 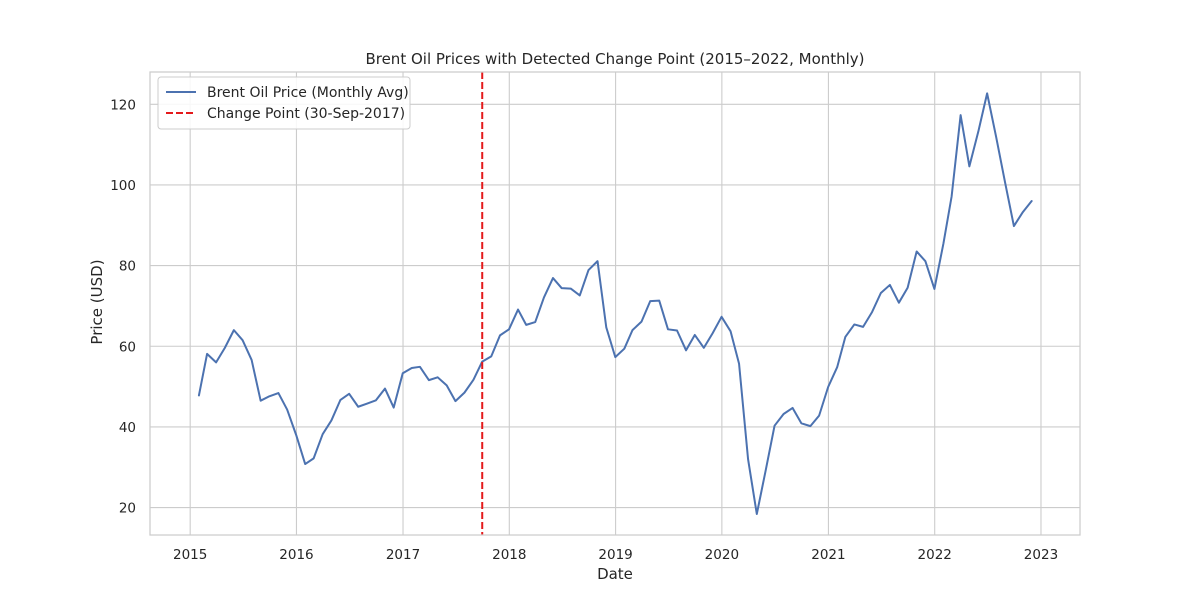 What do you see at coordinates (615, 574) in the screenshot?
I see `x-axis-label: Date` at bounding box center [615, 574].